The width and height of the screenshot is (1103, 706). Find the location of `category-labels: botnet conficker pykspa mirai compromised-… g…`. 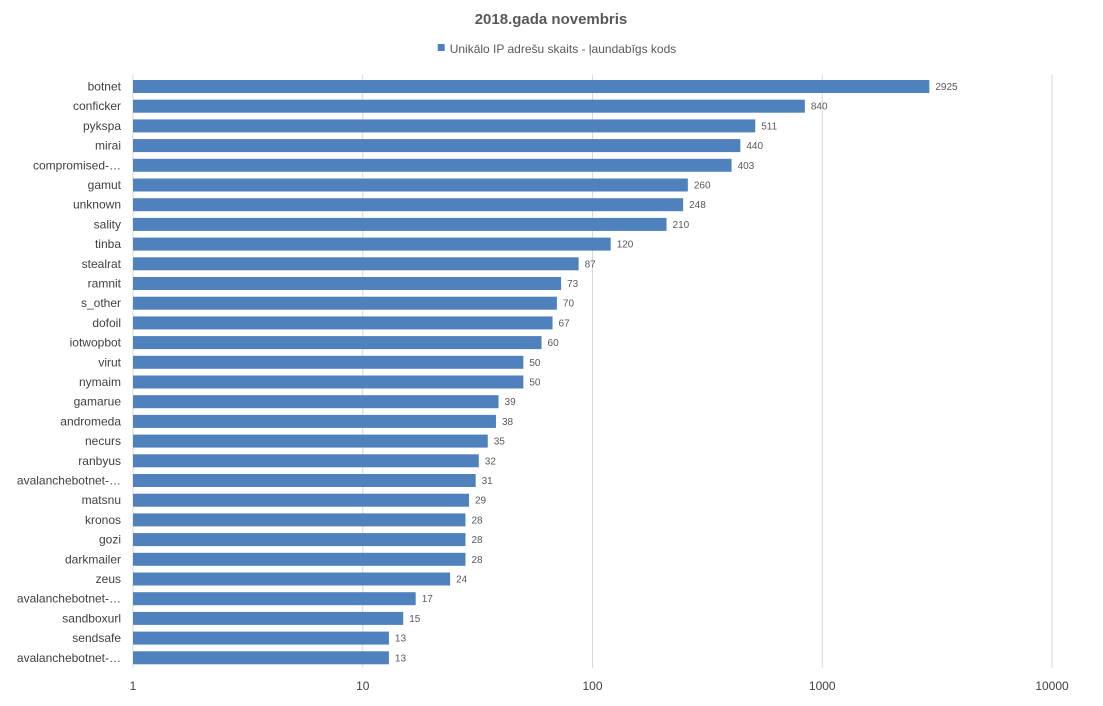

category-labels: botnet conficker pykspa mirai compromised-… g… is located at coordinates (69, 372).